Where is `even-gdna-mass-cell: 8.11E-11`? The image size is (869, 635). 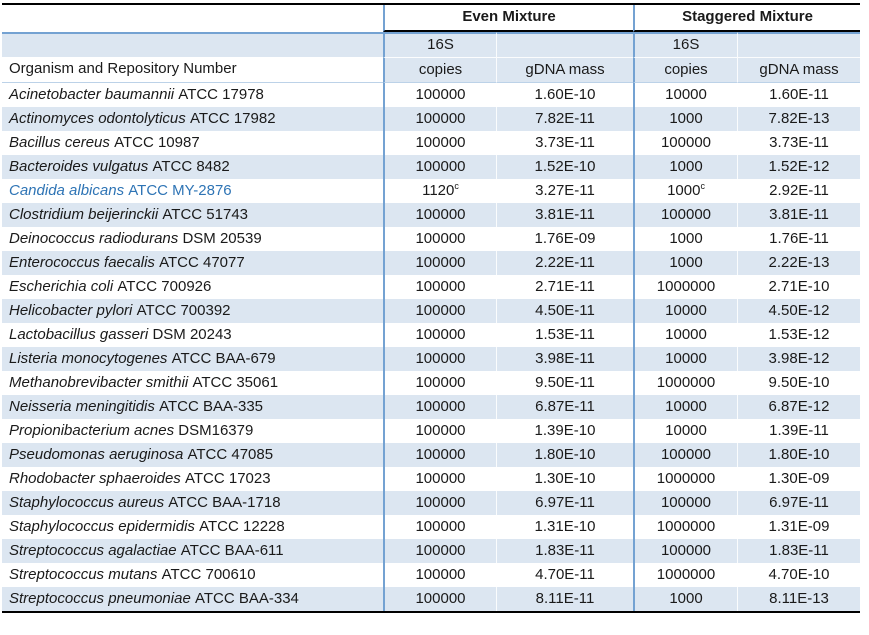 even-gdna-mass-cell: 8.11E-11 is located at coordinates (564, 599).